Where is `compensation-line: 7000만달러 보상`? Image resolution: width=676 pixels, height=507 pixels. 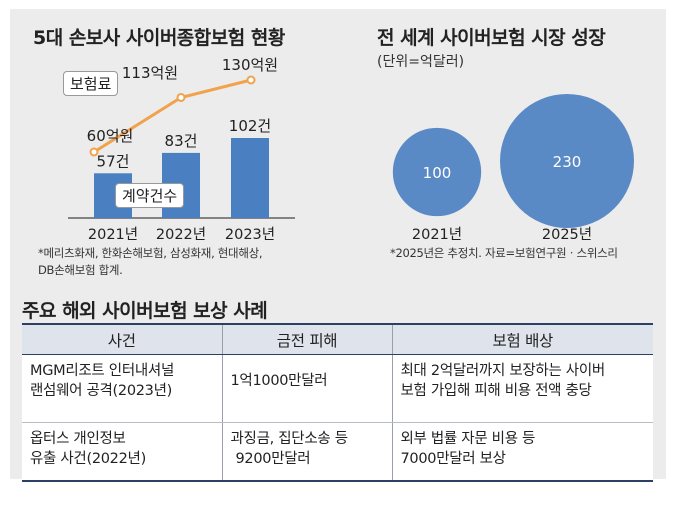
compensation-line: 7000만달러 보상 is located at coordinates (453, 459).